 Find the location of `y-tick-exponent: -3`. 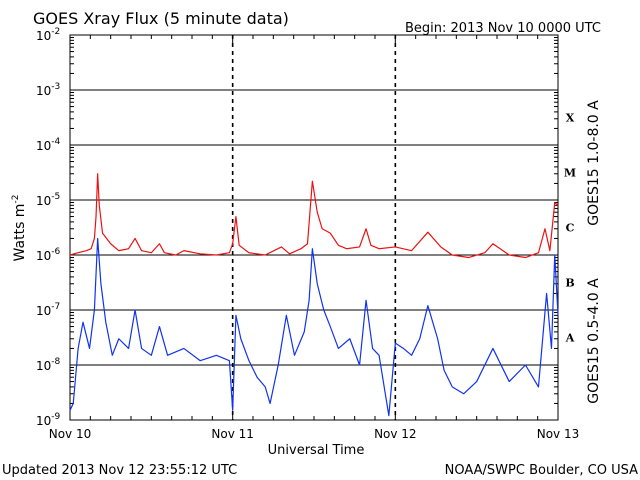

y-tick-exponent: -3 is located at coordinates (55, 87).